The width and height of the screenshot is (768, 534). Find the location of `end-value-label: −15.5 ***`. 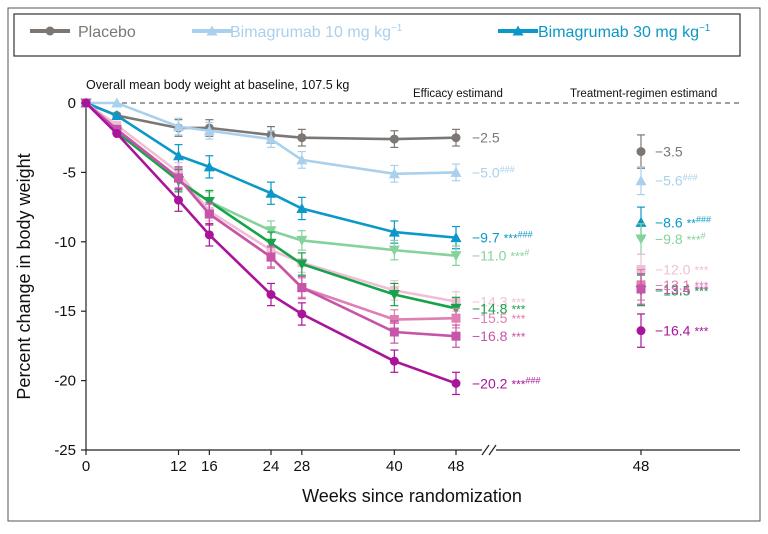

end-value-label: −15.5 *** is located at coordinates (499, 318).